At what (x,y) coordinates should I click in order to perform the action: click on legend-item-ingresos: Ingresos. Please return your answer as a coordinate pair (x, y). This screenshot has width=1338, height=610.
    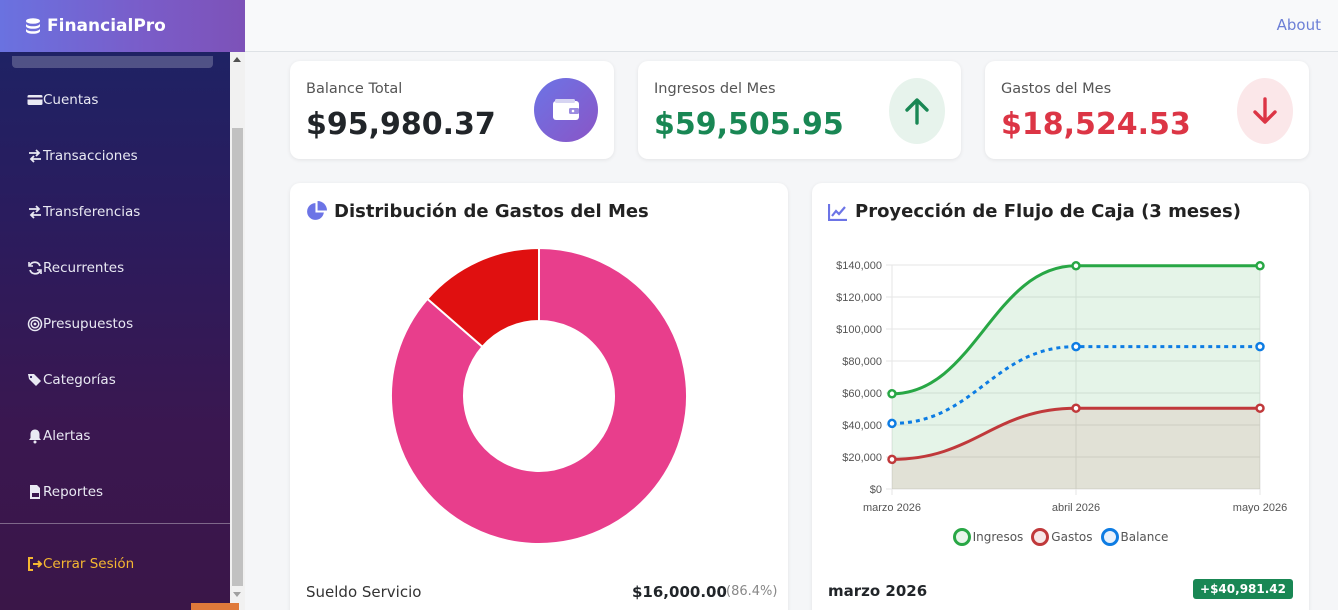
    Looking at the image, I should click on (988, 537).